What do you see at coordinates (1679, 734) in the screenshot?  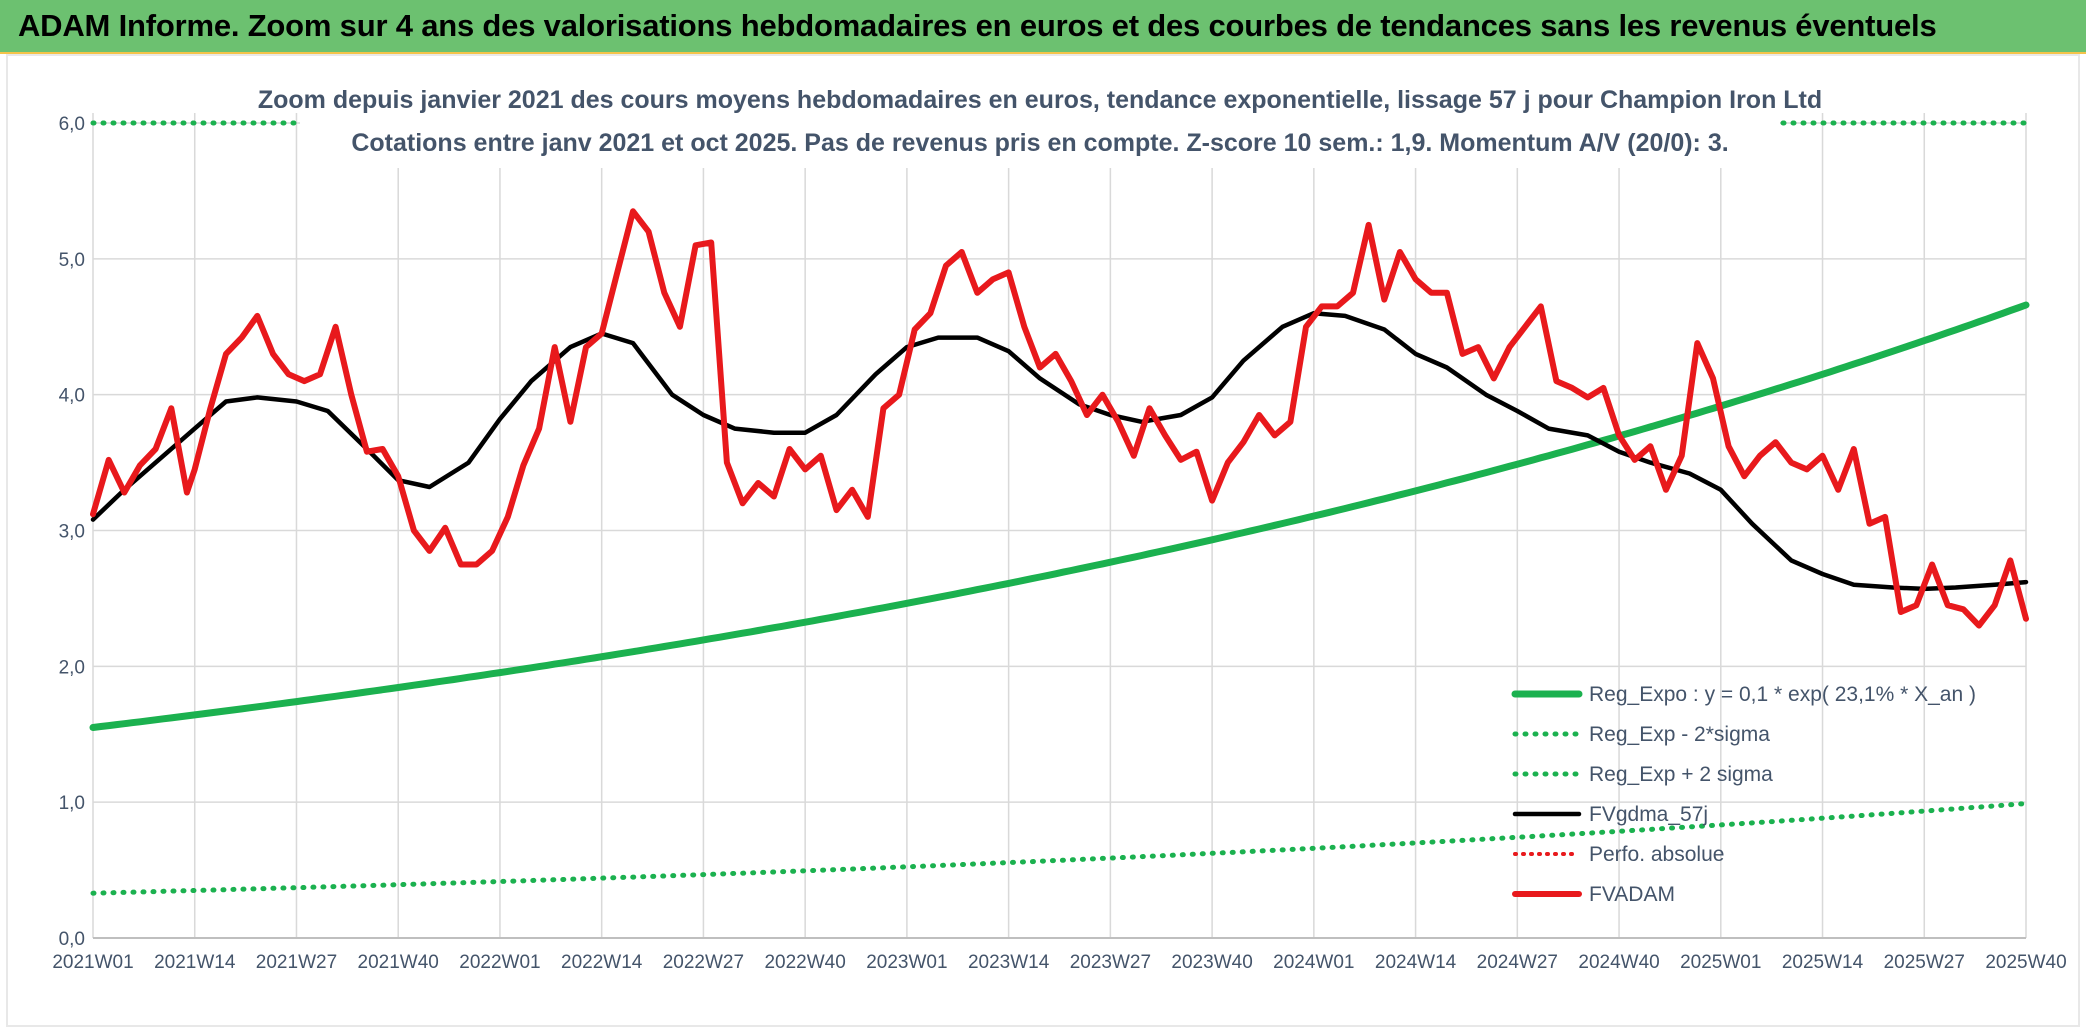 I see `legend-label-reg-exp-minus-2sigma: Reg_Exp - 2*sigma` at bounding box center [1679, 734].